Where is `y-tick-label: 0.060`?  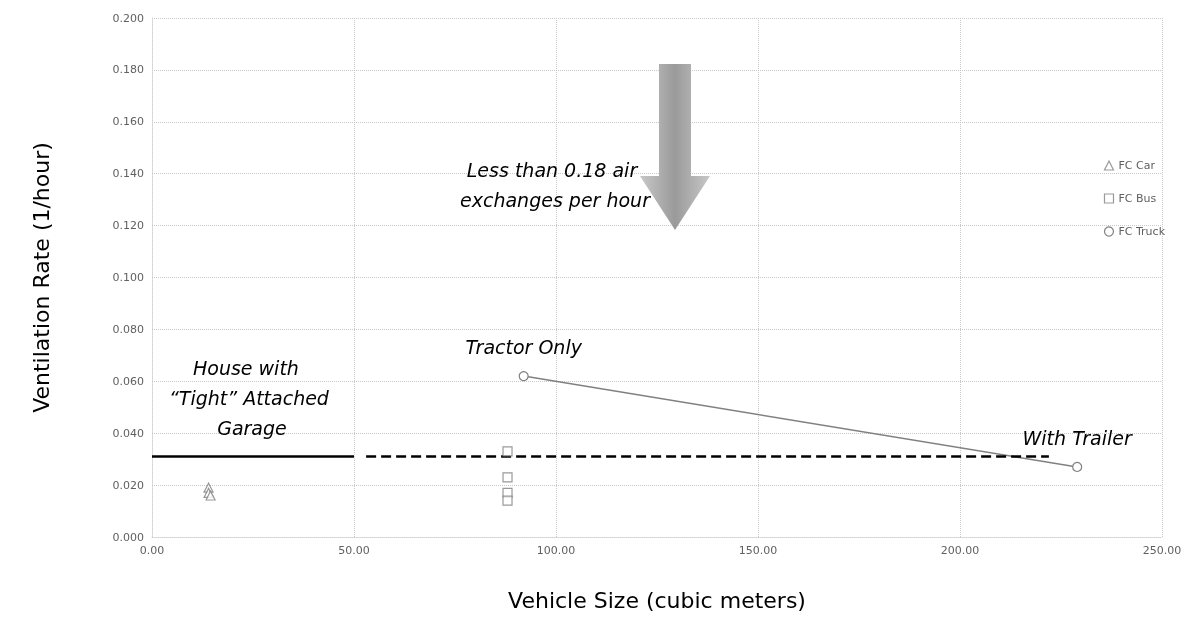
y-tick-label: 0.060 is located at coordinates (128, 381).